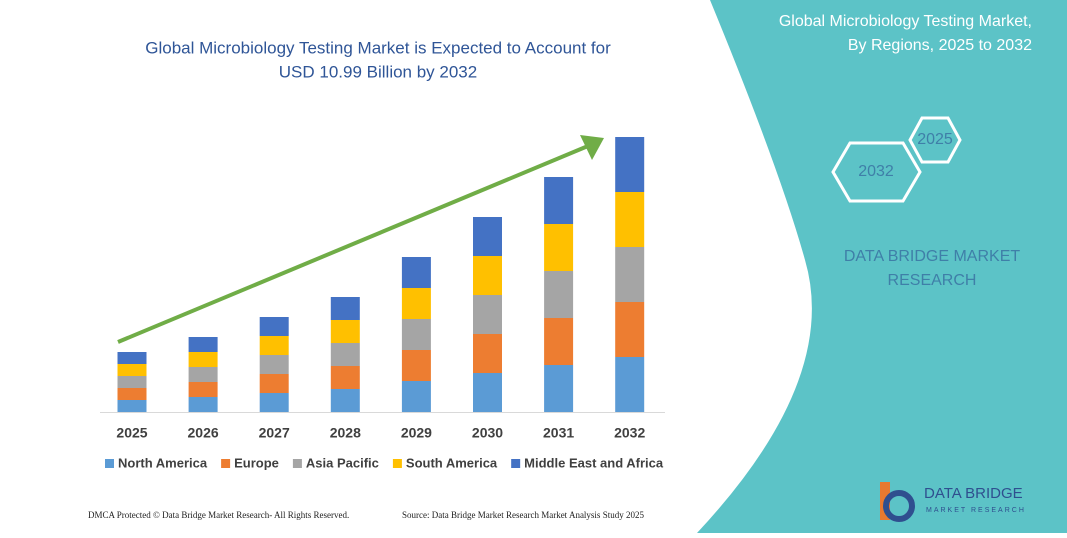  I want to click on x-tick-label: 2029, so click(416, 433).